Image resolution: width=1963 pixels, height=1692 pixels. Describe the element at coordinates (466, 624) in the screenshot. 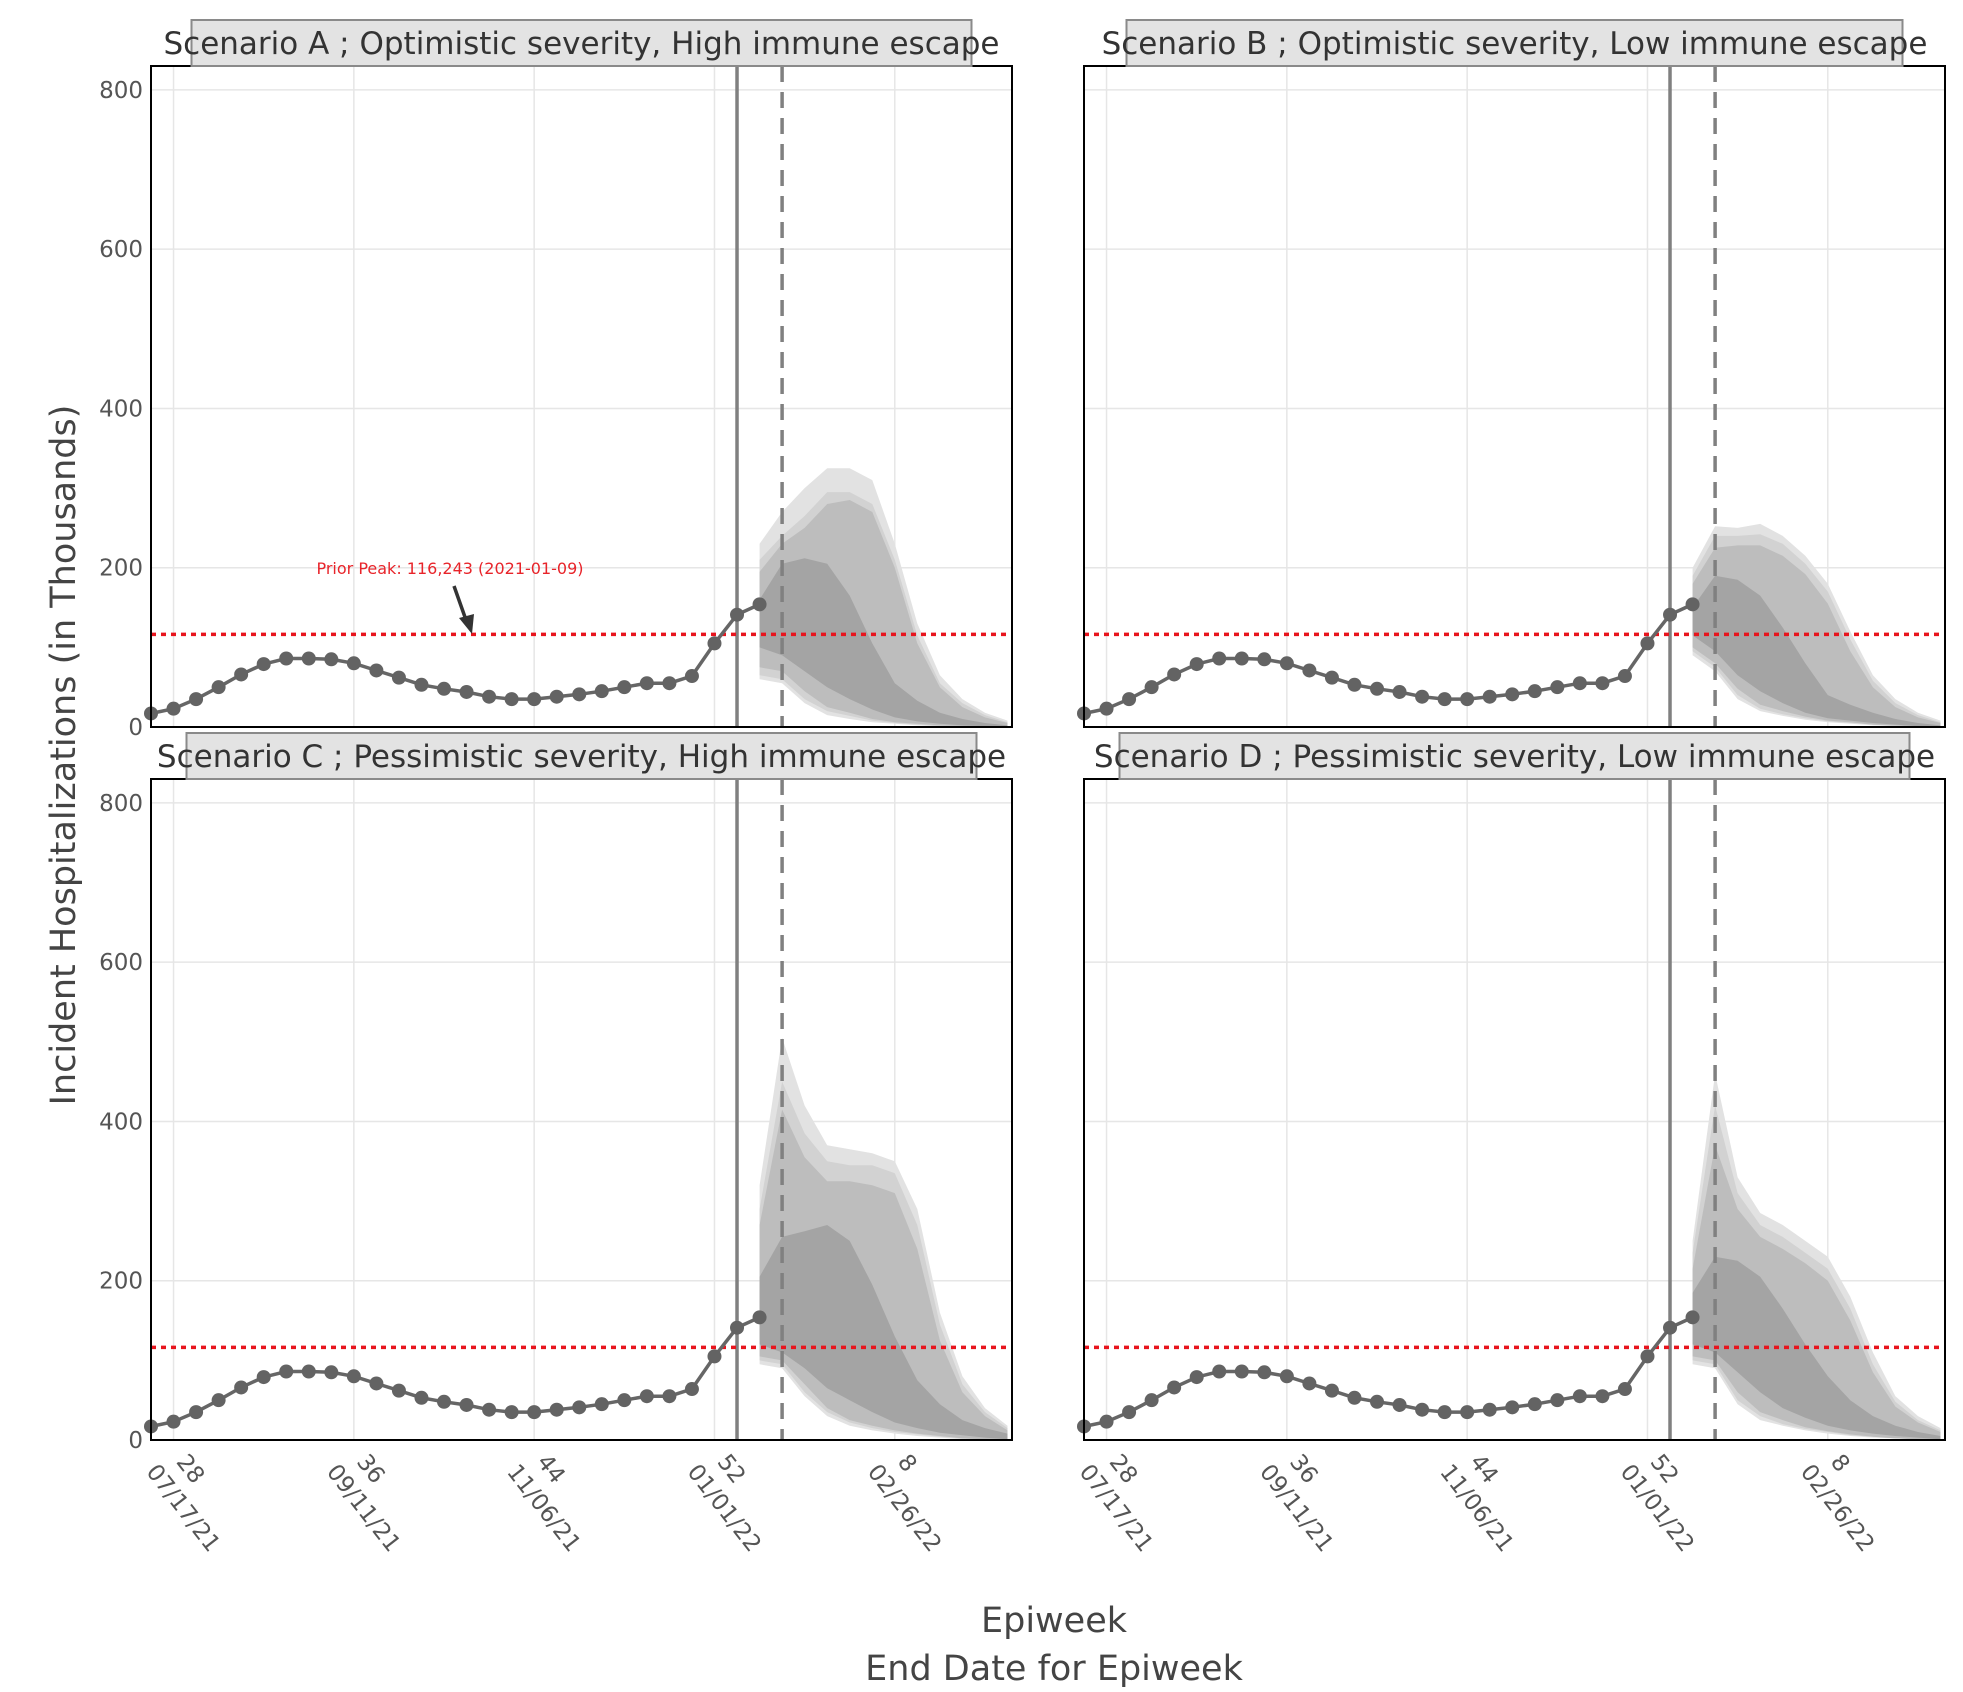

I see `annotation-arrow-head` at that location.